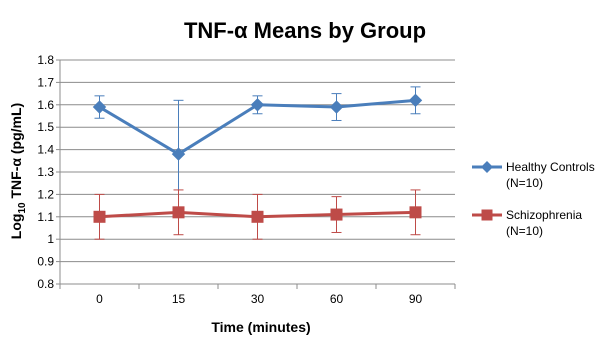 The height and width of the screenshot is (338, 614). I want to click on y-tick-labels: 0.8 0.9 1 1.1 1.2 1.3 1.4 1.5 1.6 1.7 1.8, so click(45, 172).